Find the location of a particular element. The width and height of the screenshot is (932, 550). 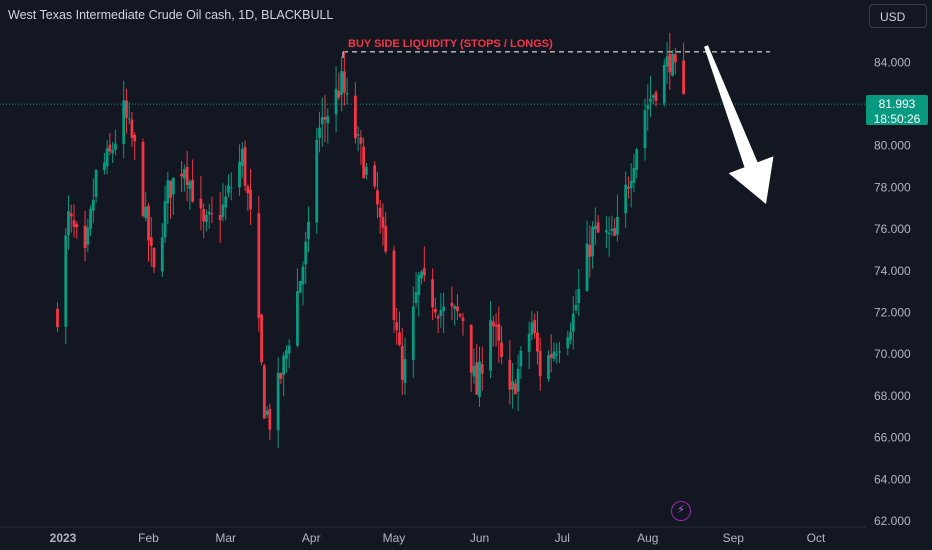

bearish-arrow is located at coordinates (739, 124).